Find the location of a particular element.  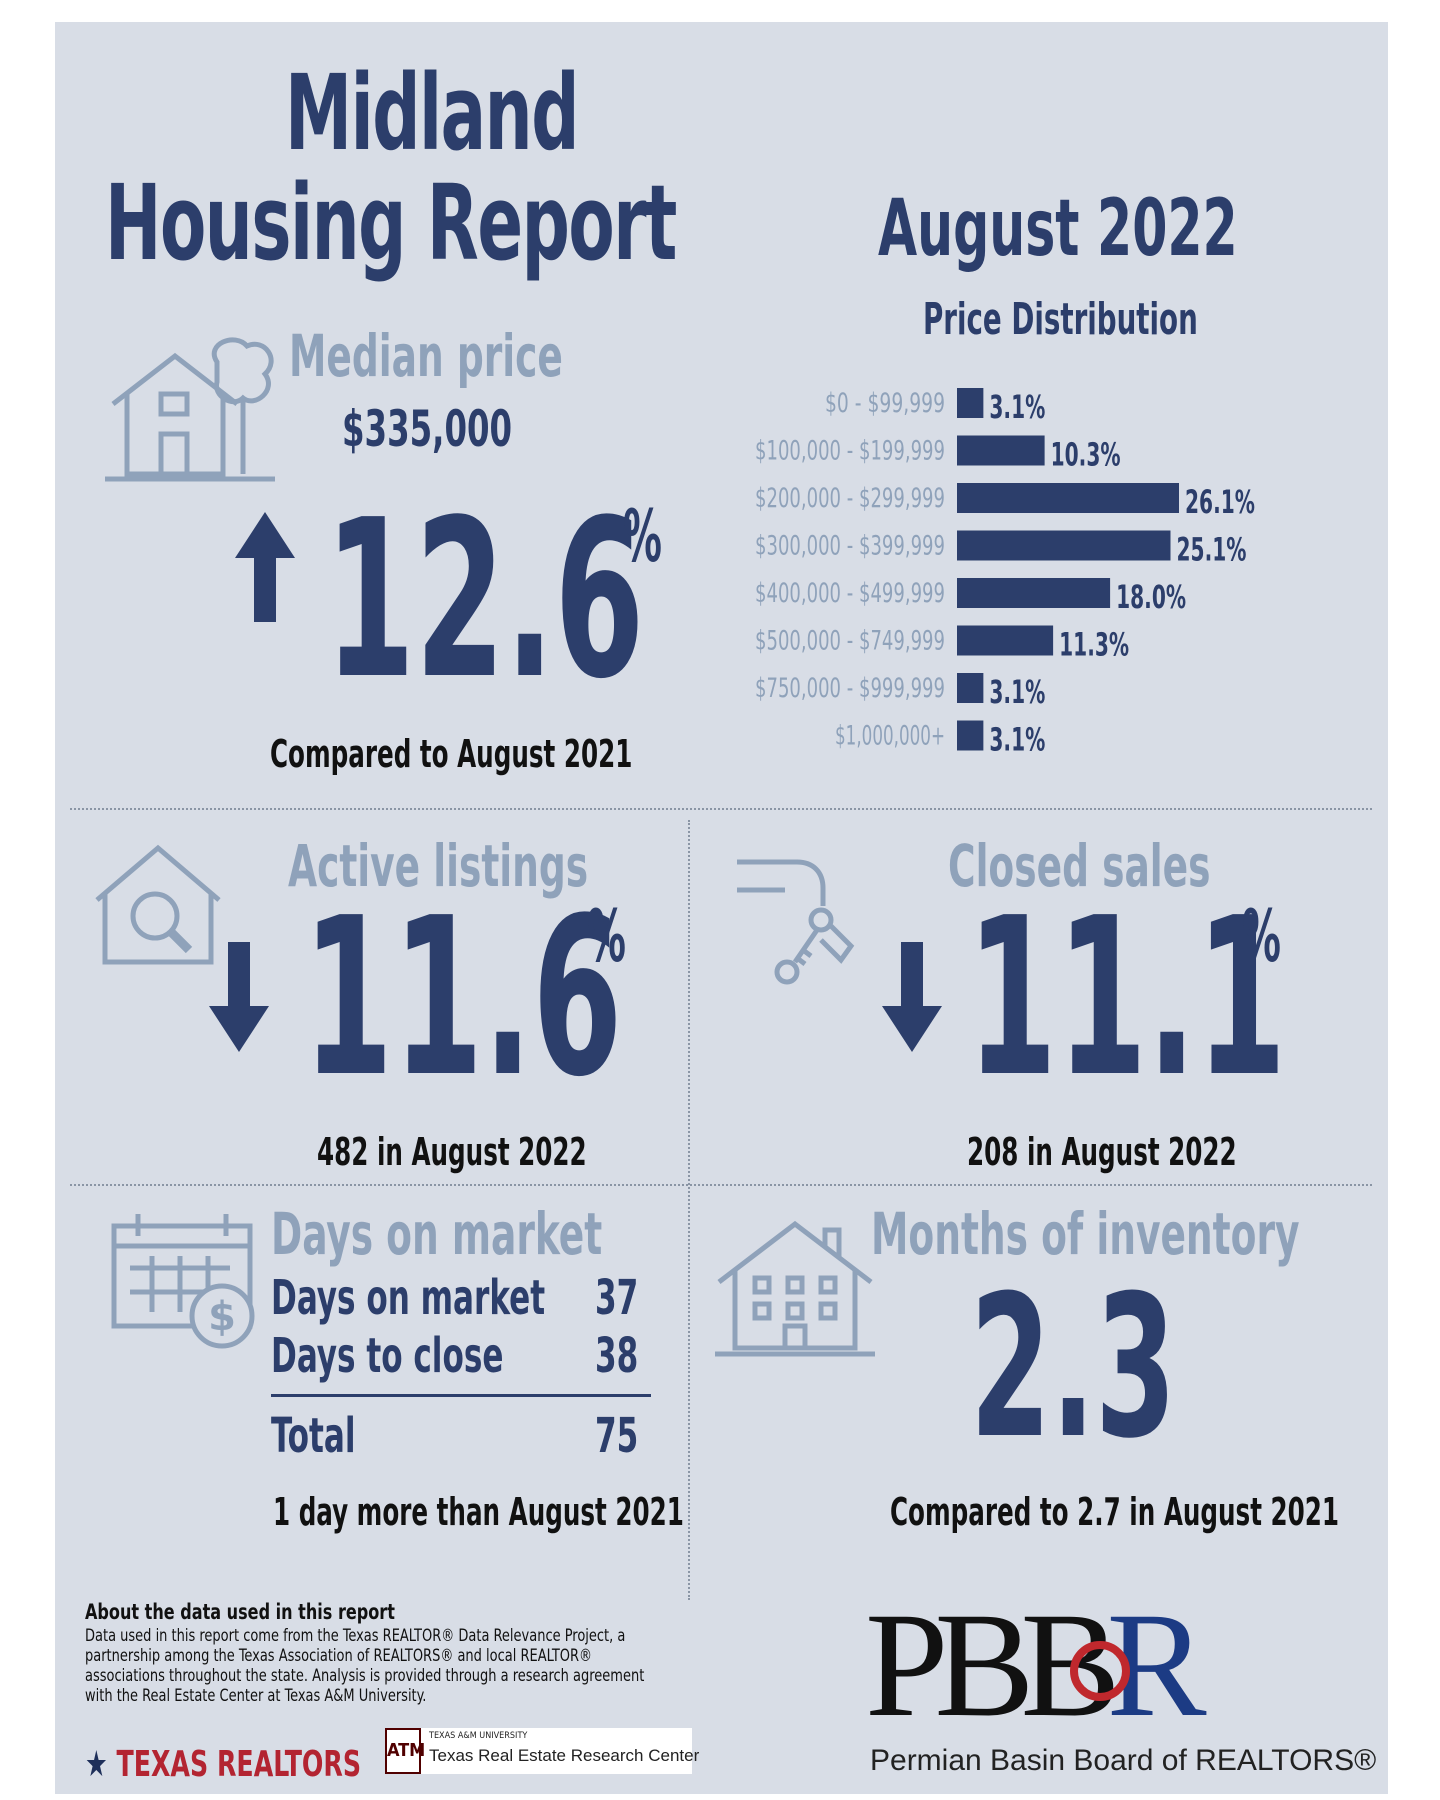

title-line1: Midland is located at coordinates (432, 113).